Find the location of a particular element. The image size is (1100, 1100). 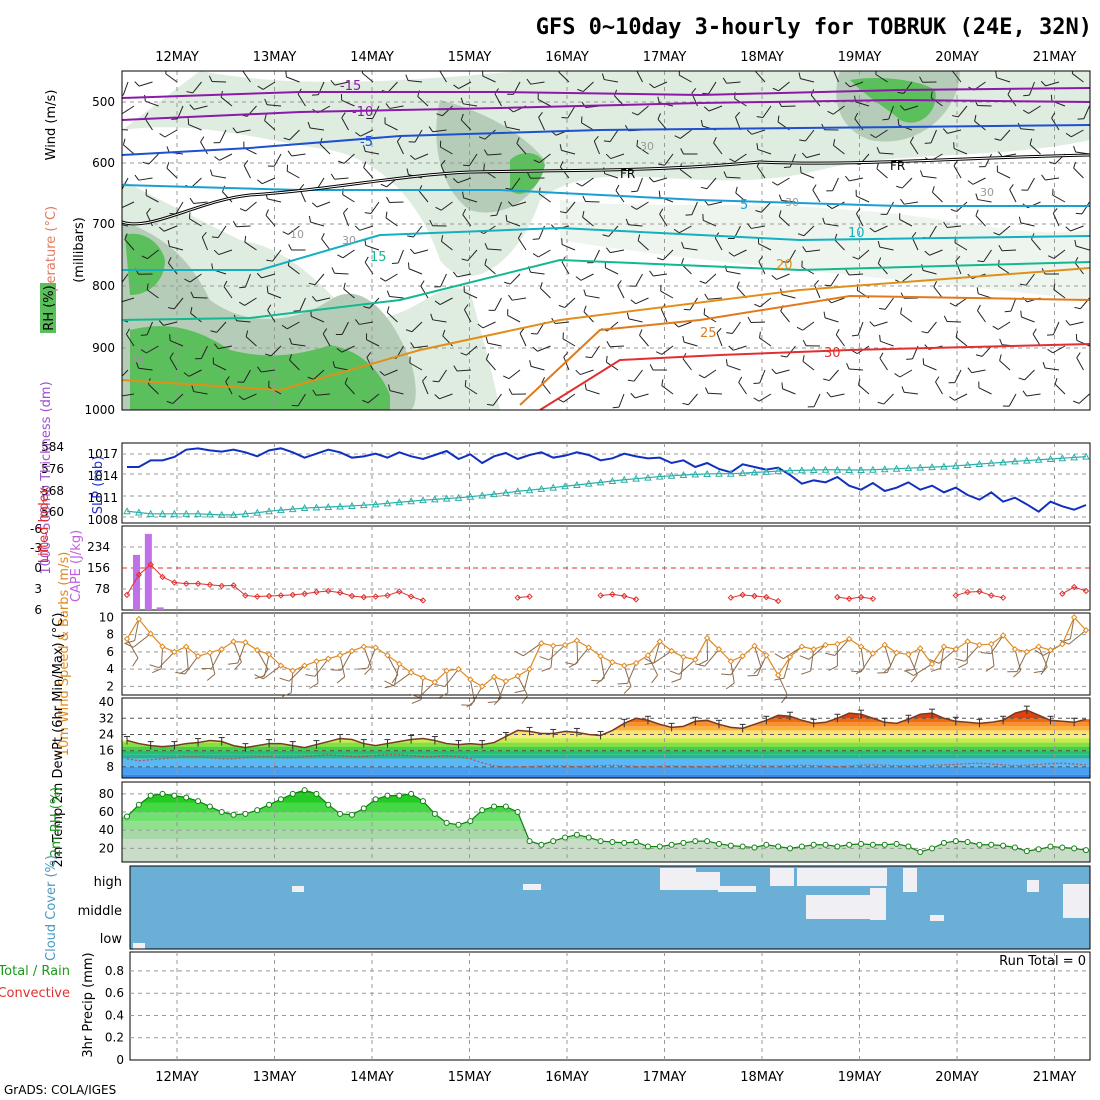

rh2m-panel: 80 60 40 20 2m RH (%) is located at coordinates (570, 822).